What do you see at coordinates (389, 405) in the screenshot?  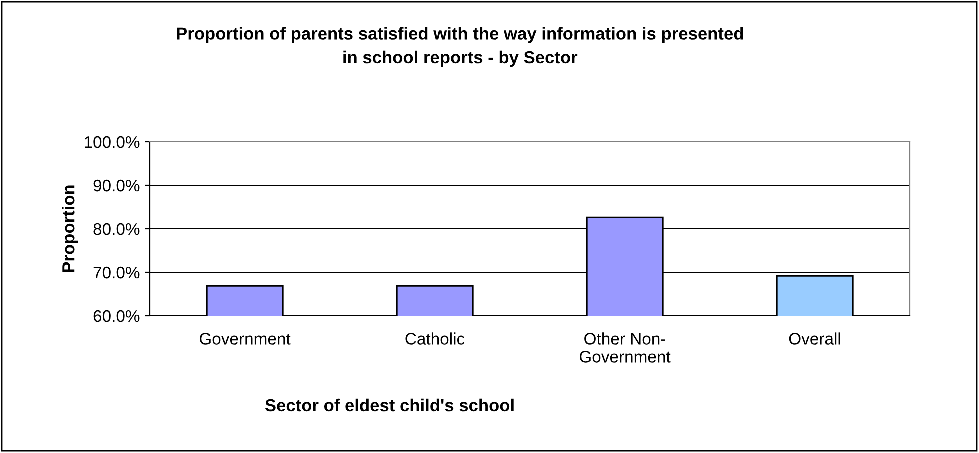 I see `x-axis-title: Sector of eldest child's school` at bounding box center [389, 405].